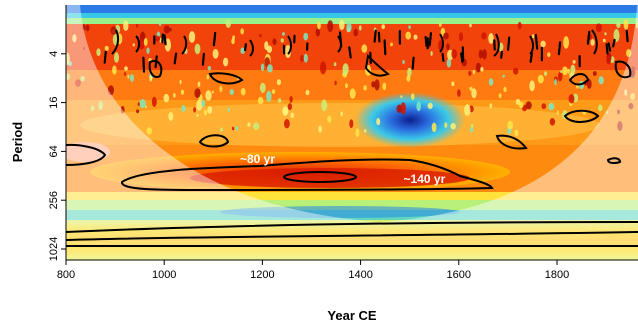  Describe the element at coordinates (54, 54) in the screenshot. I see `y-tick-label: 4` at that location.